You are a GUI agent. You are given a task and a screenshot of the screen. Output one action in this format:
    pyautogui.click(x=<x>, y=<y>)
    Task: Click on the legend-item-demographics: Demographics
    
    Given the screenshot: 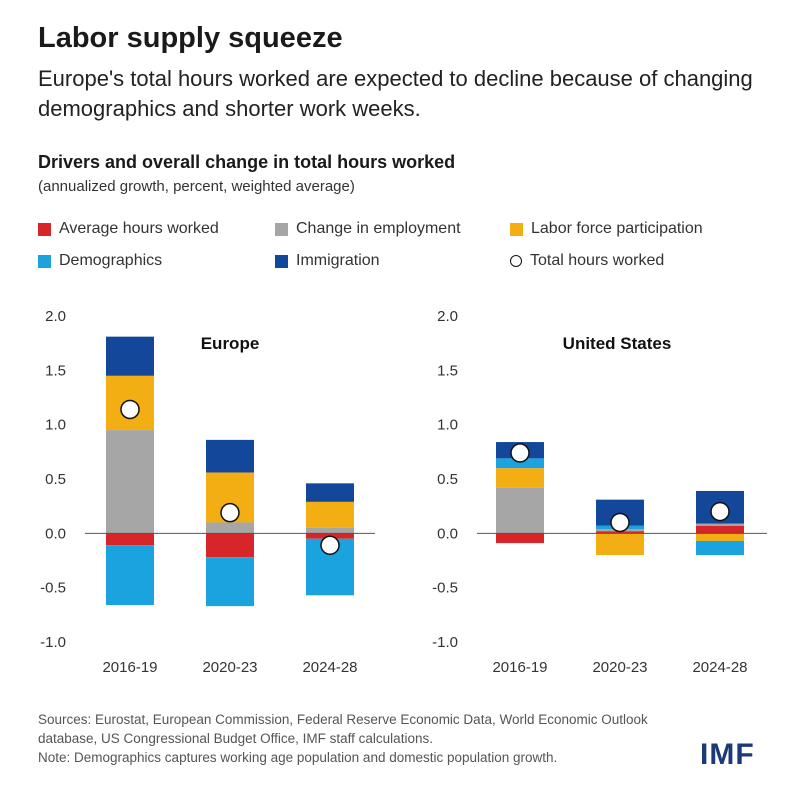 What is the action you would take?
    pyautogui.click(x=100, y=261)
    